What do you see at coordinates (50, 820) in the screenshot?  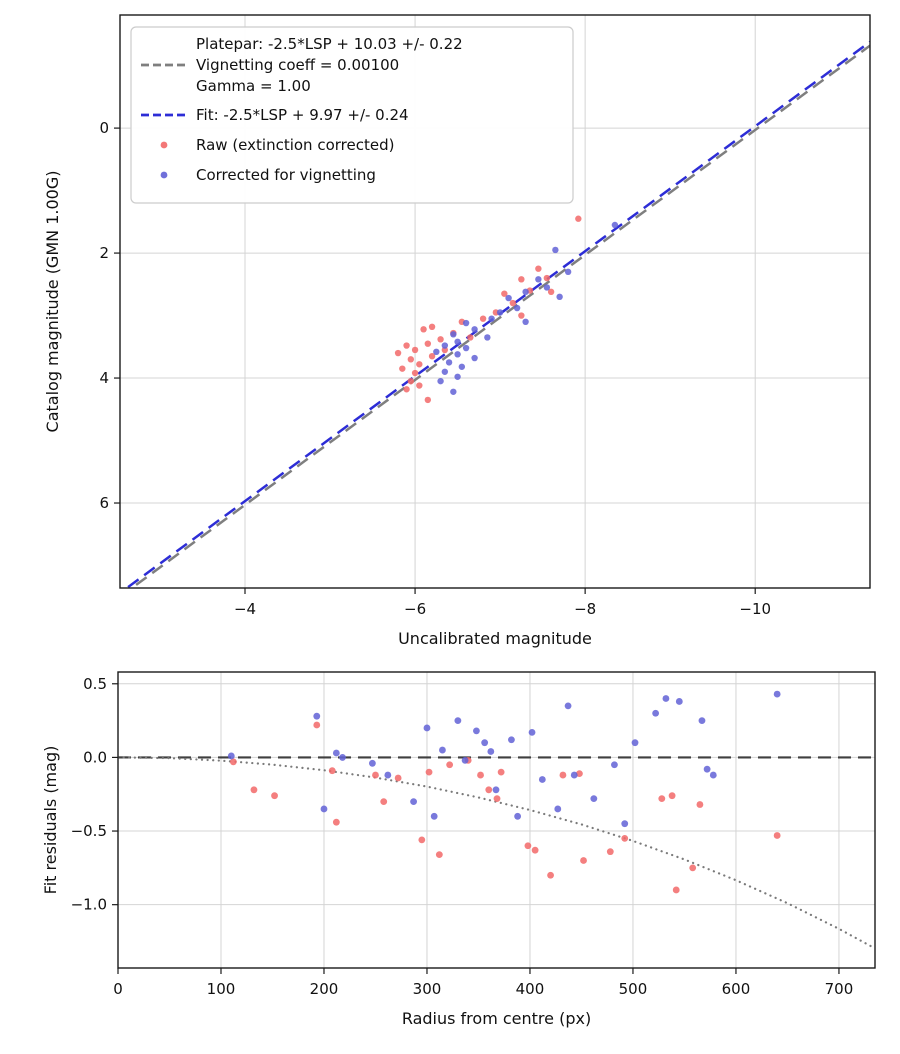 I see `y-axis-label: Fit residuals (mag)` at bounding box center [50, 820].